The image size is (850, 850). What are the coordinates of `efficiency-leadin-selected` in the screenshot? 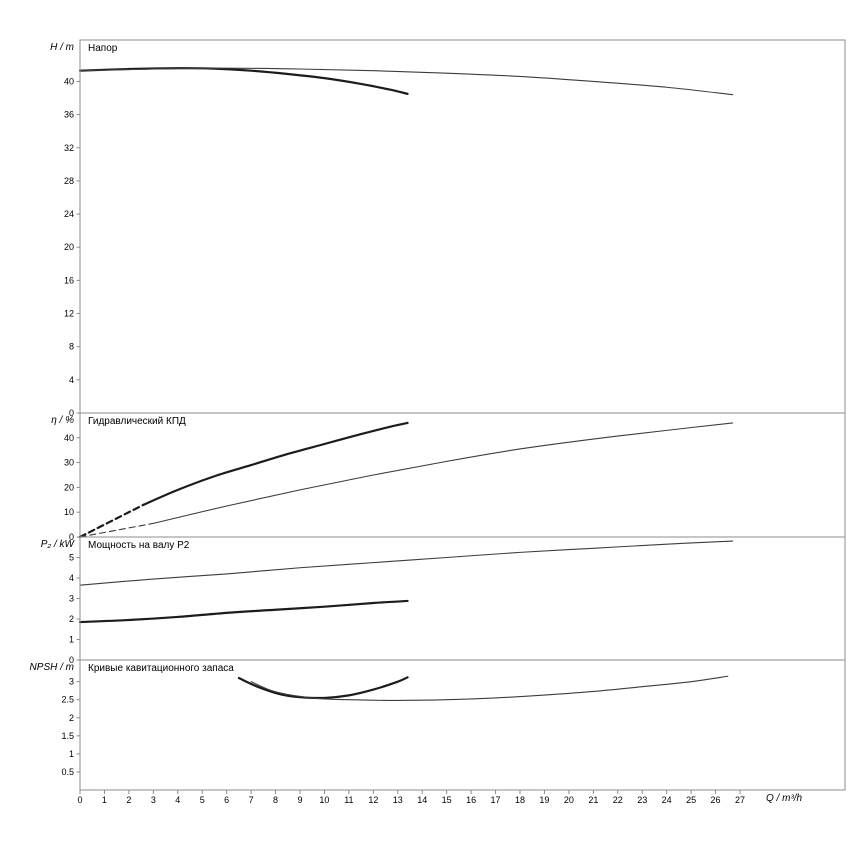 It's located at (111, 521).